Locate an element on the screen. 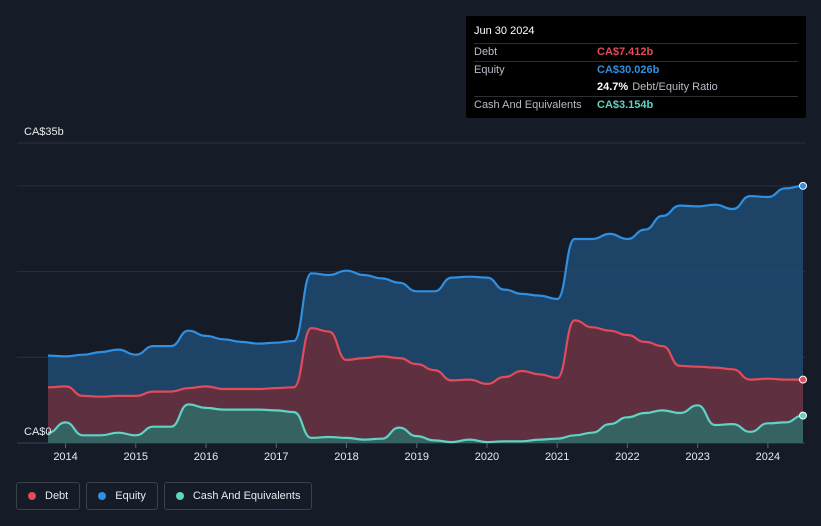  tooltip-equity-value: CA$30.026b is located at coordinates (628, 70).